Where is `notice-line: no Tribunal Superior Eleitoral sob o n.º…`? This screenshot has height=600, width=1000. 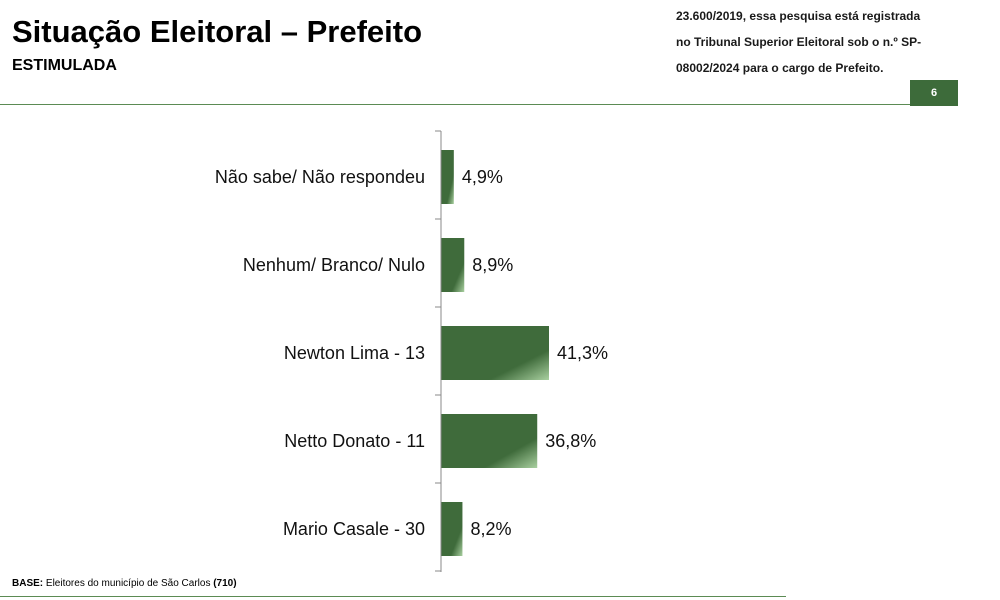
notice-line: no Tribunal Superior Eleitoral sob o n.º… is located at coordinates (799, 42).